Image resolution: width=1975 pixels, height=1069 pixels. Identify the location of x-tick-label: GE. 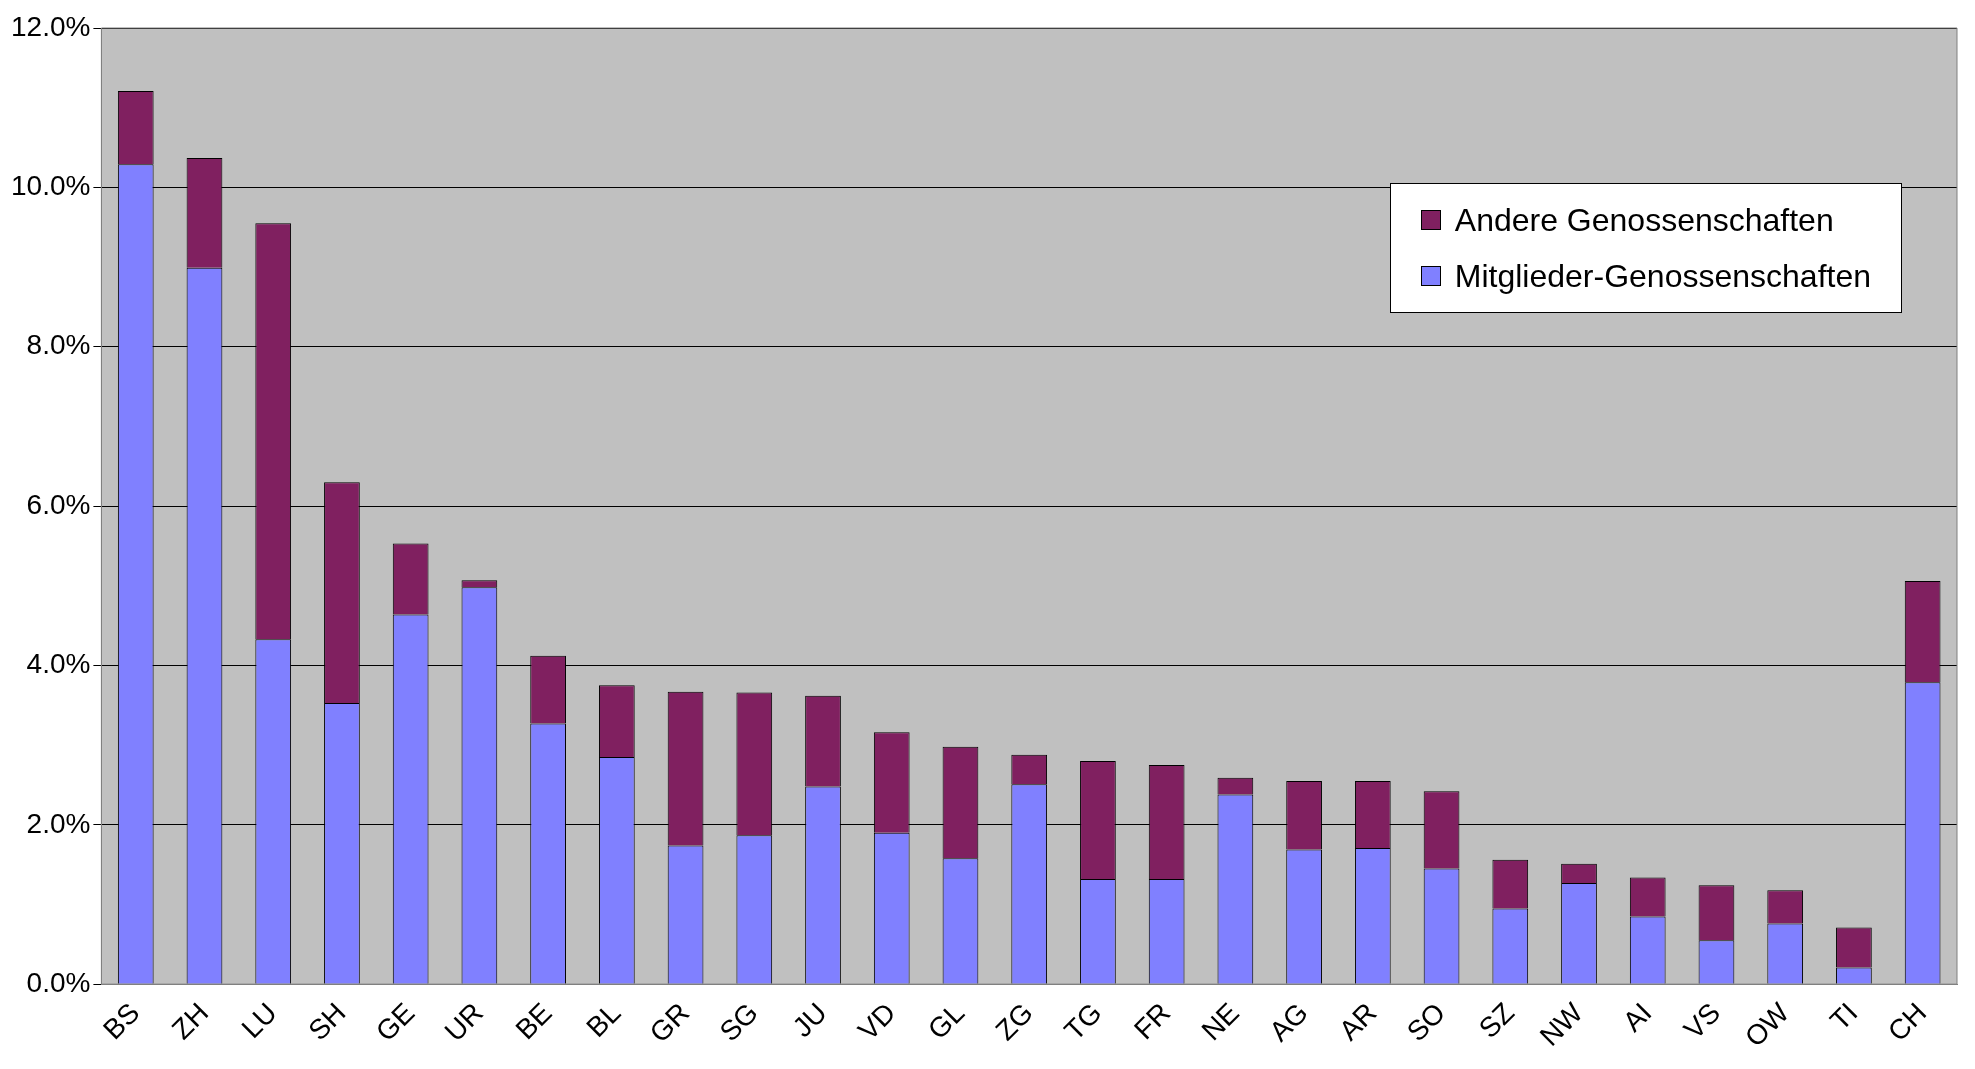
(395, 1022).